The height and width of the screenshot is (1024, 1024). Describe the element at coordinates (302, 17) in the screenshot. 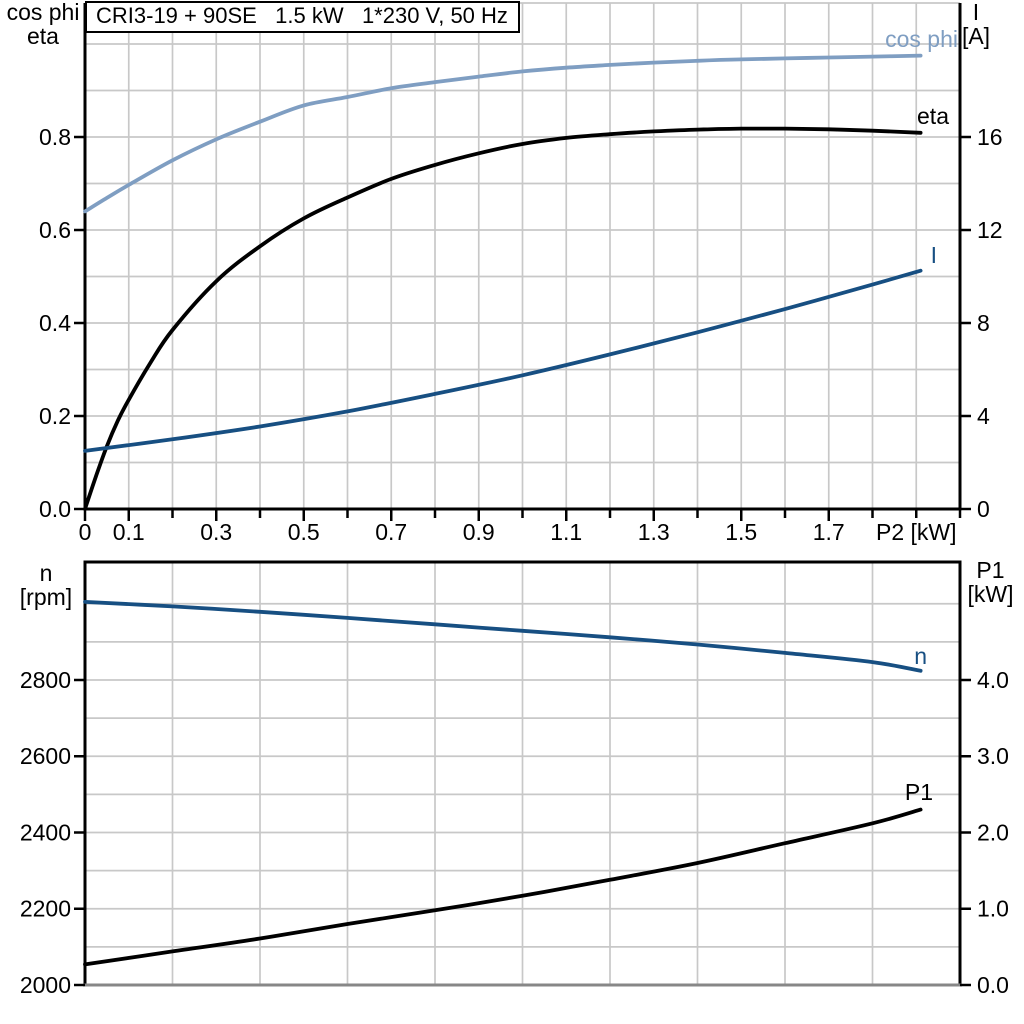

I see `chart-title-box: CRI3-19 + 90SE 1.5 kW 1*230 V, 50 Hz` at that location.